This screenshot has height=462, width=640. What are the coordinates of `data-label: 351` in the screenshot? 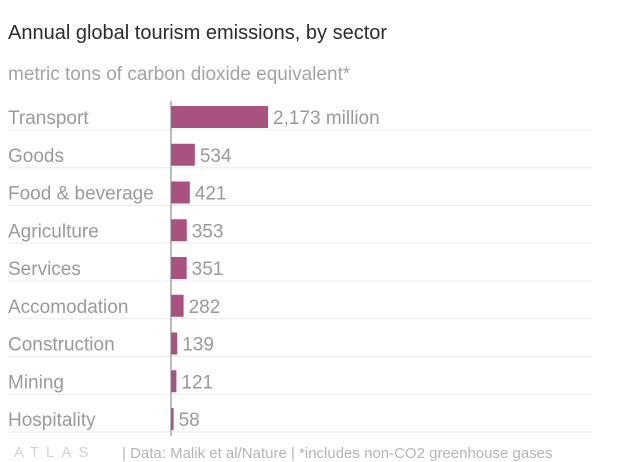 It's located at (208, 269).